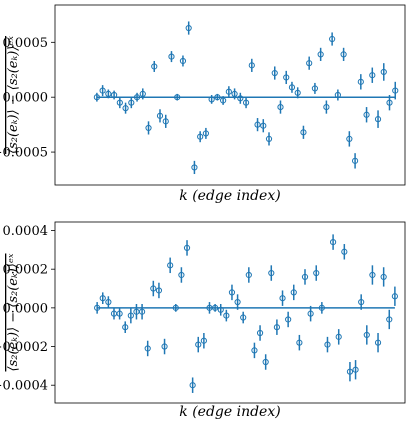 Image resolution: width=415 pixels, height=427 pixels. Describe the element at coordinates (24, 347) in the screenshot. I see `y-tick-label: −0.0002` at that location.